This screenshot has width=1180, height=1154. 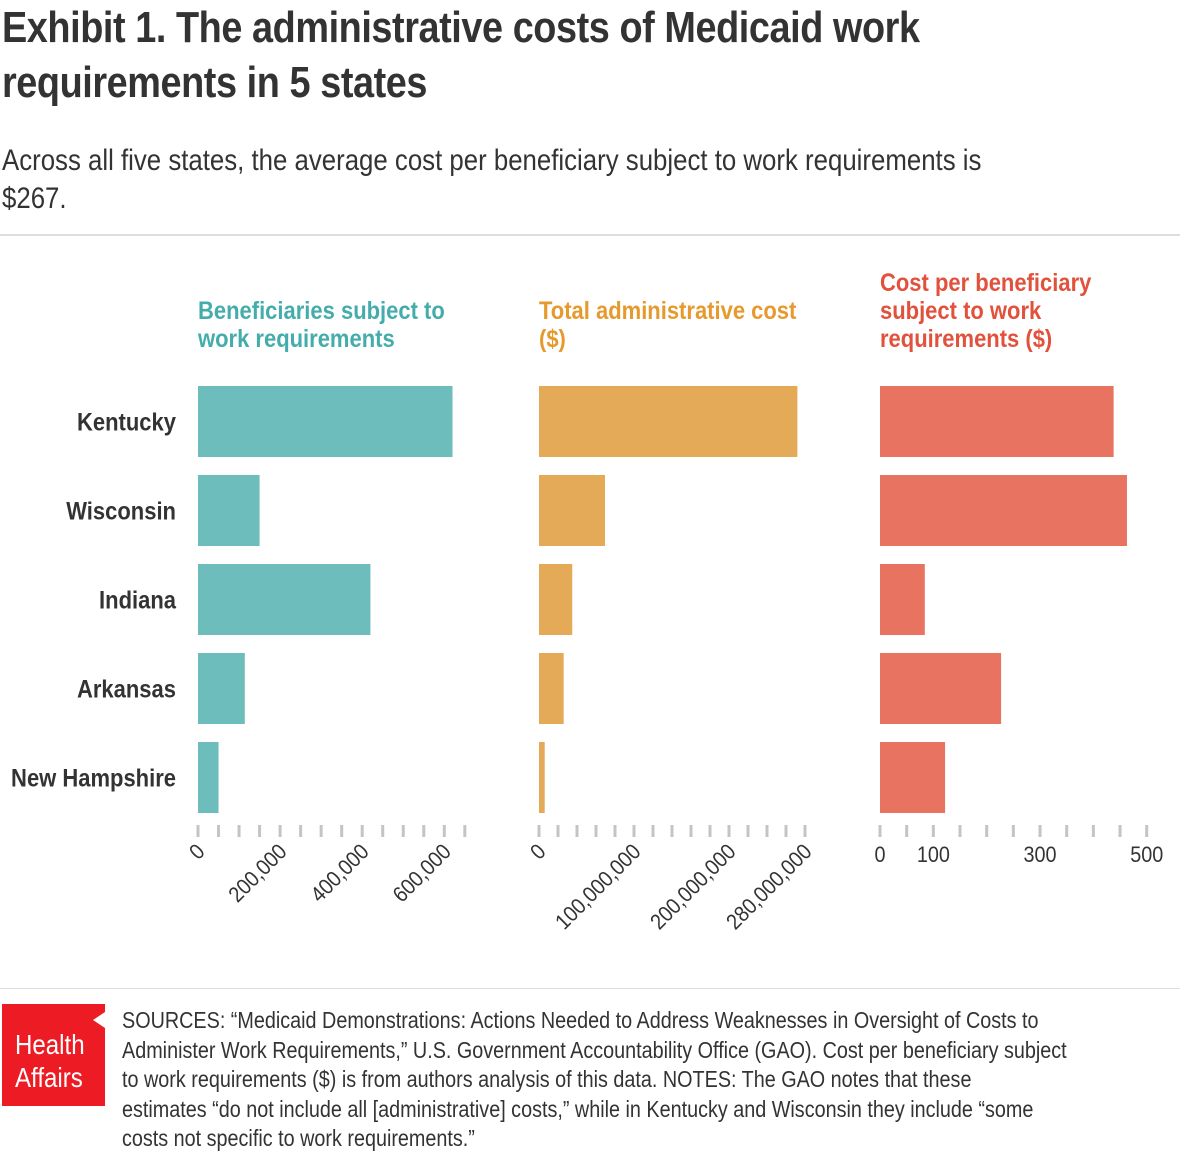 I want to click on logo-line: Affairs, so click(x=49, y=1077).